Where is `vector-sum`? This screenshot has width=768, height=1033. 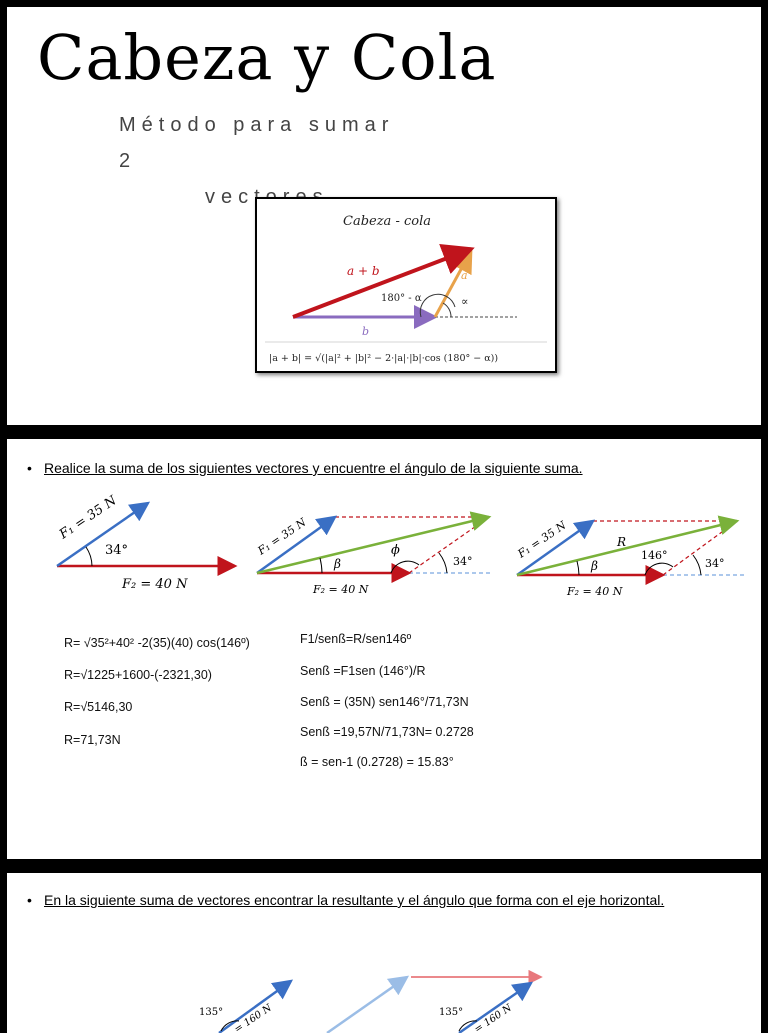 vector-sum is located at coordinates (383, 281).